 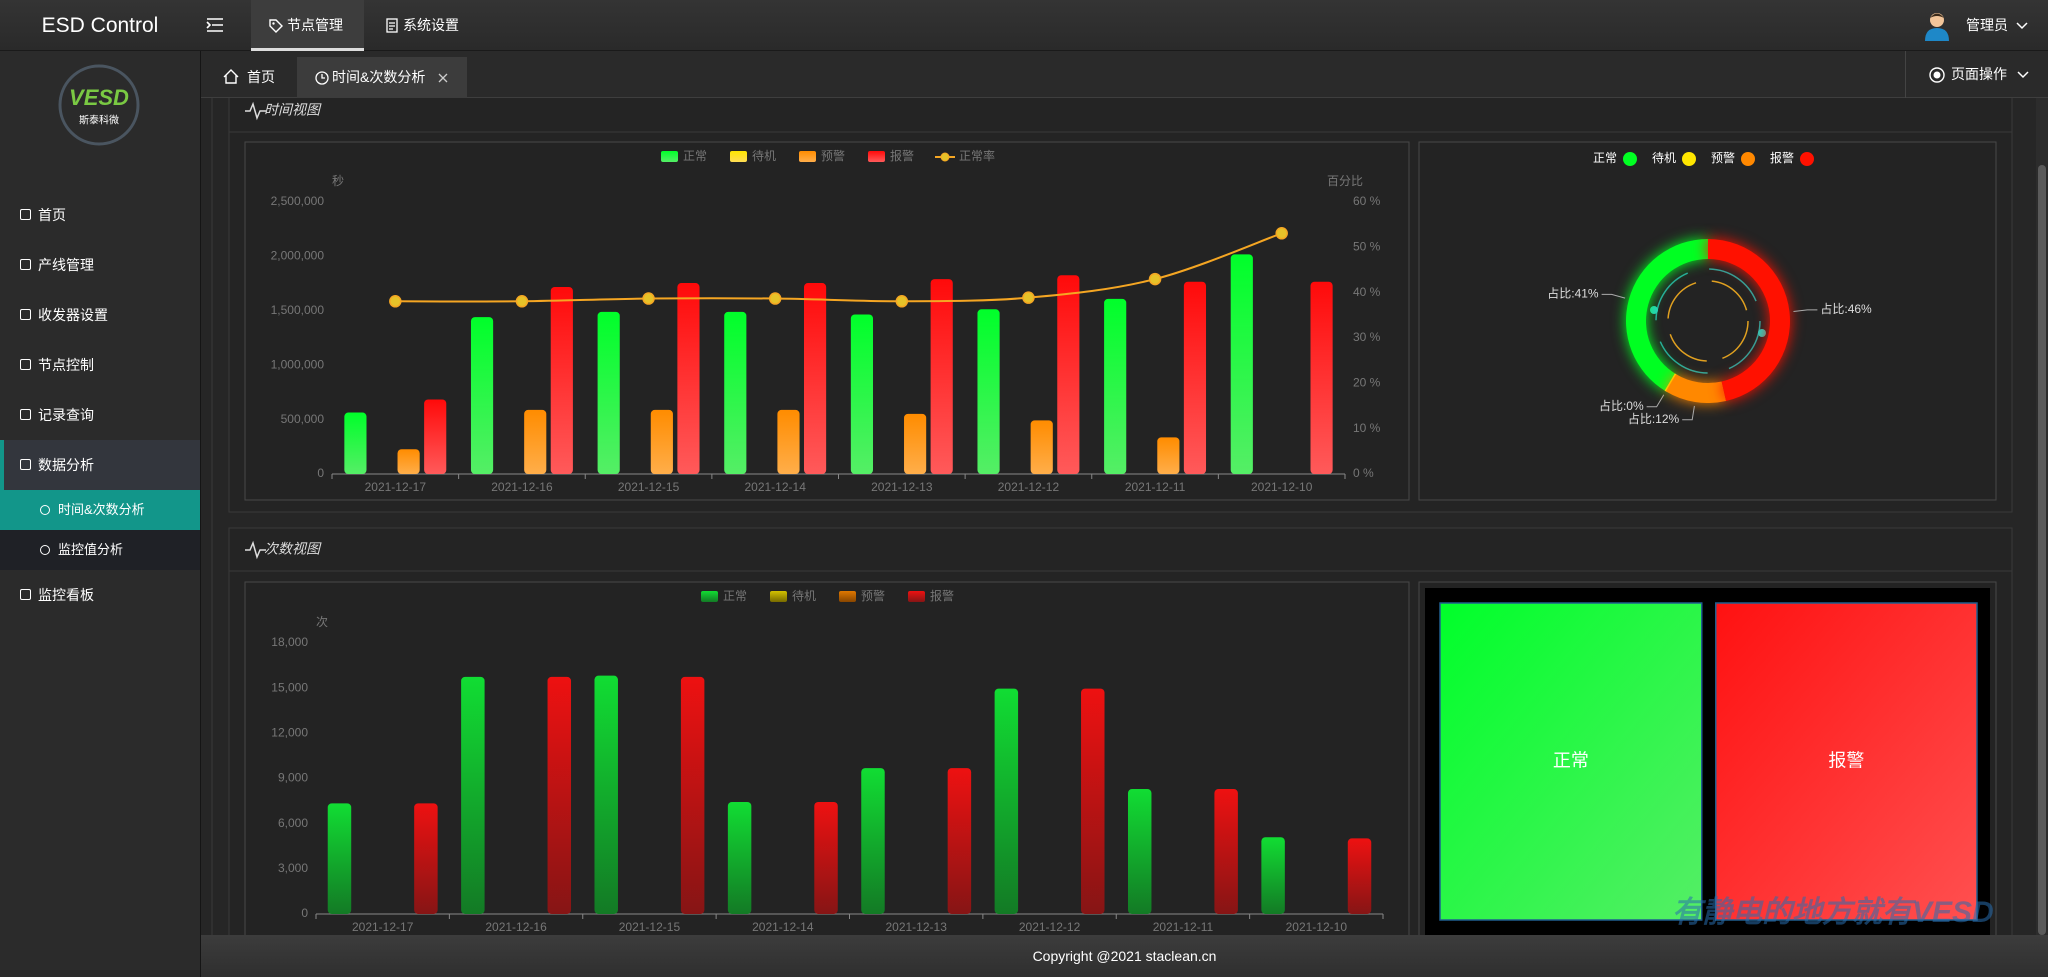 I want to click on menu-item: 记录查询, so click(x=66, y=415).